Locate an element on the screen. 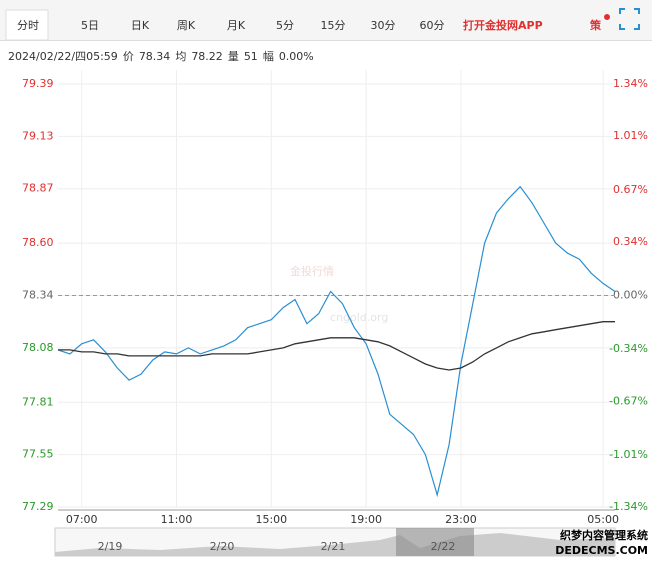 This screenshot has width=652, height=563. tab: 30分 is located at coordinates (383, 25).